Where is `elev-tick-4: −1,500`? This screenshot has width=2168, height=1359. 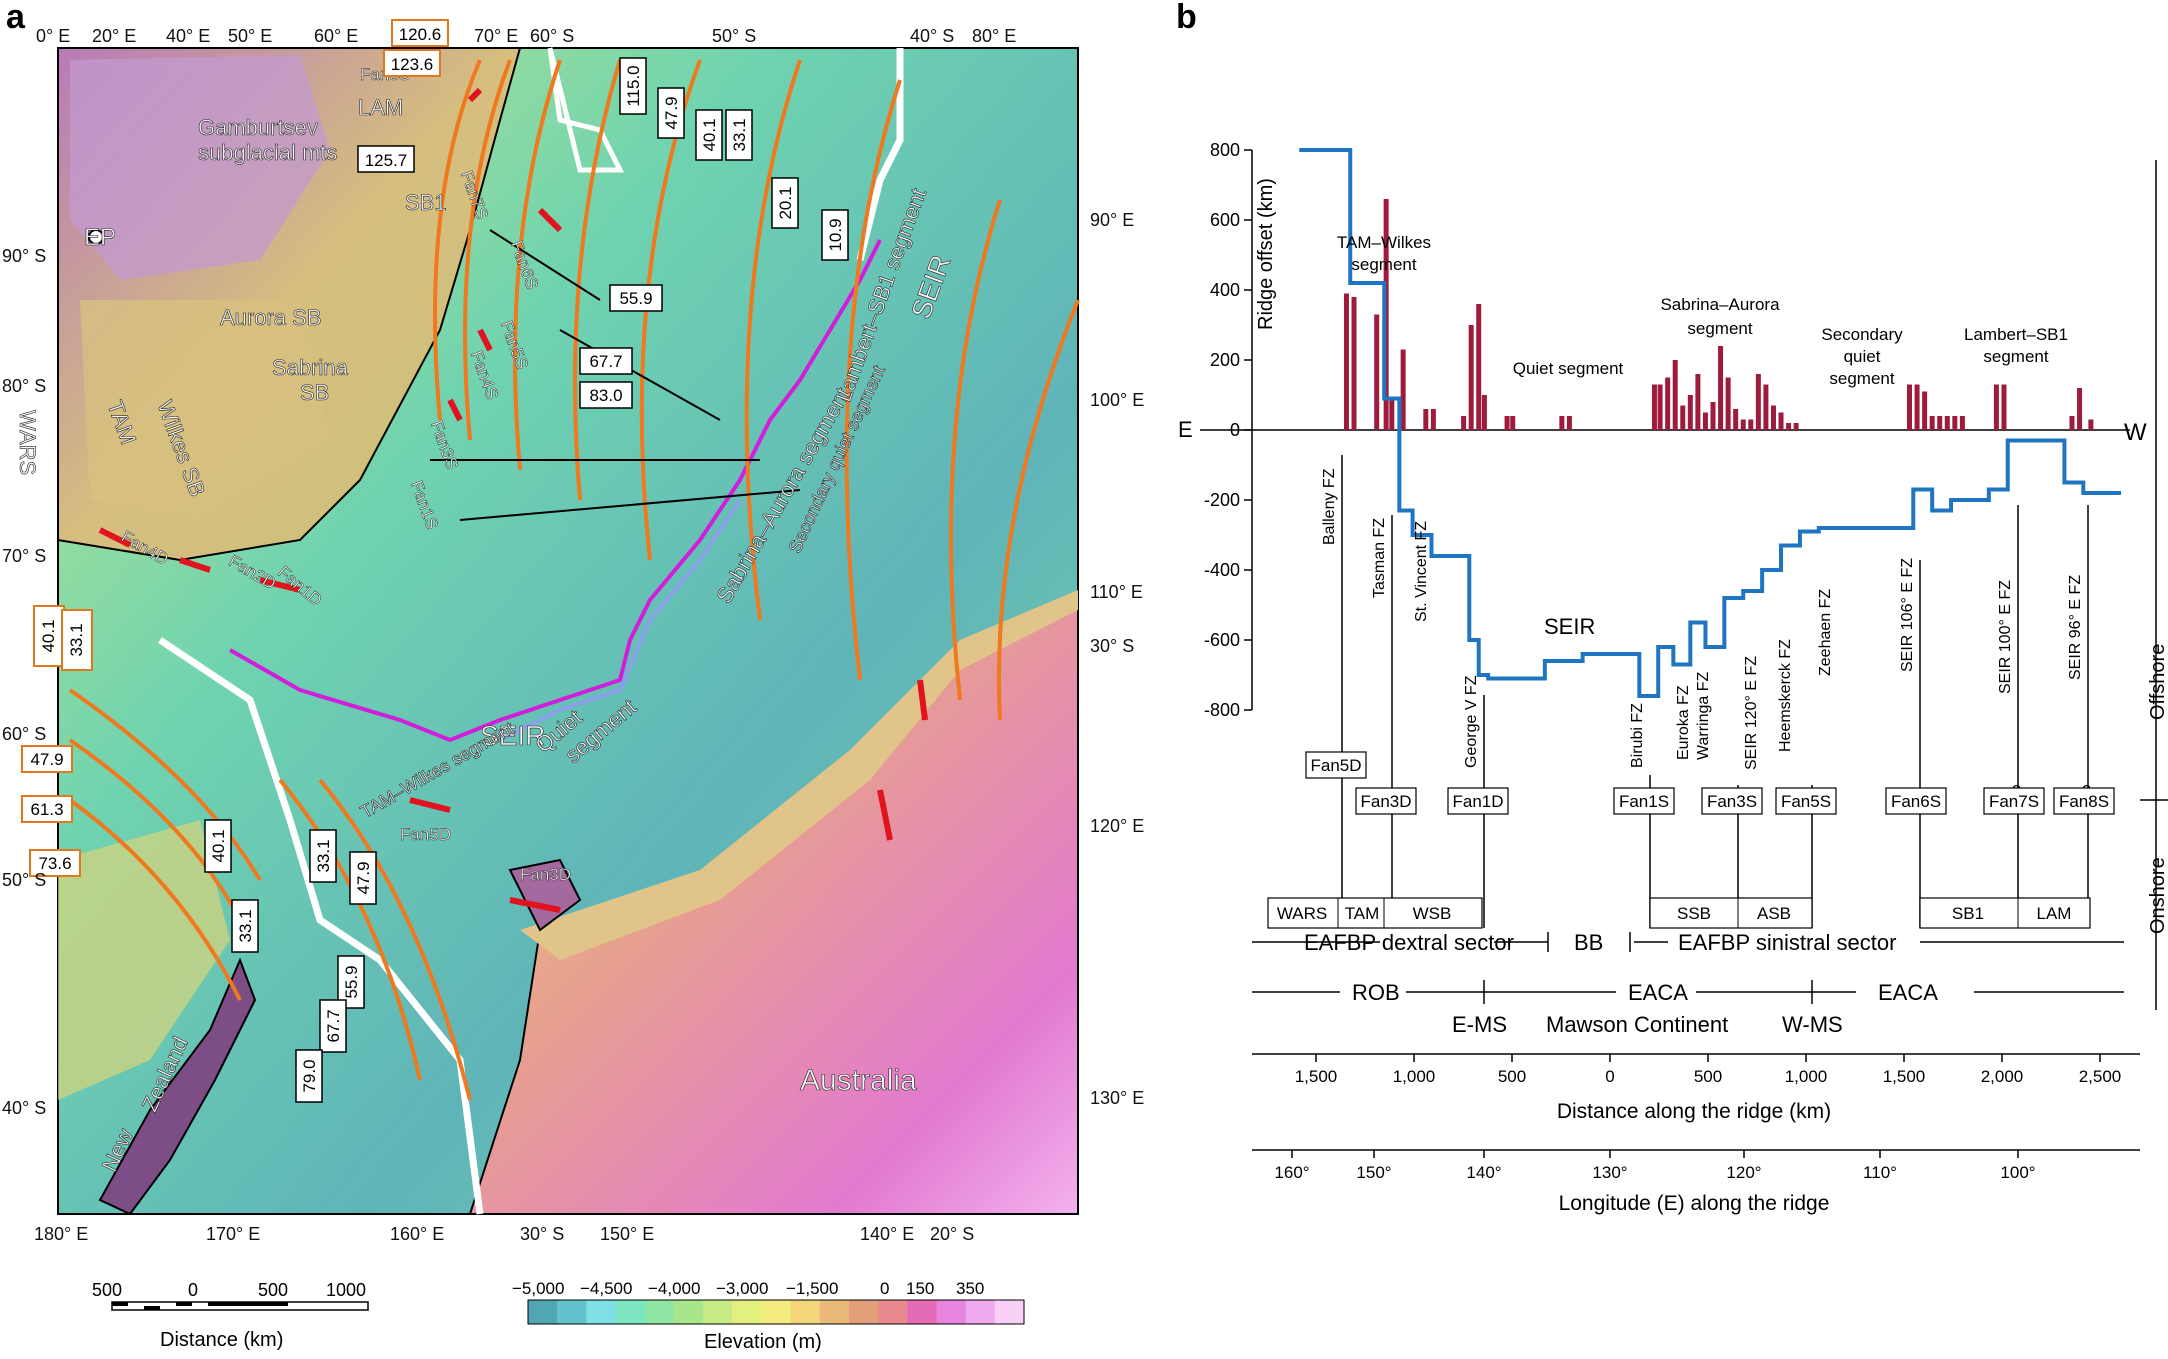
elev-tick-4: −1,500 is located at coordinates (812, 1288).